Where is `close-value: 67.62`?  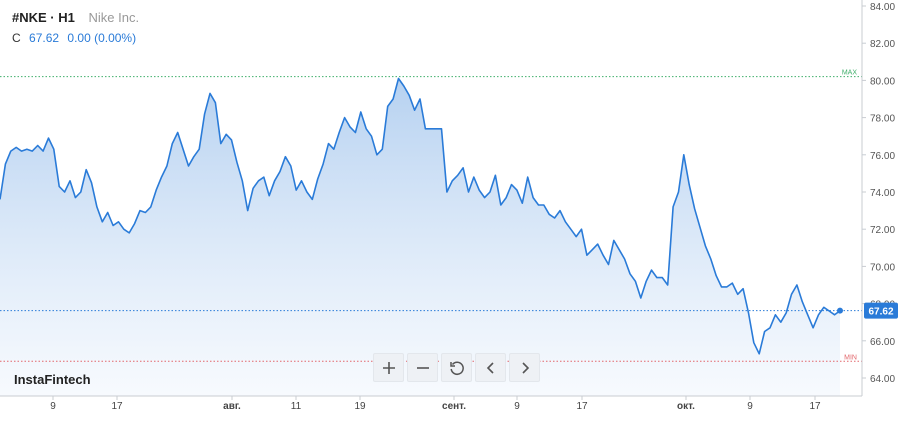
close-value: 67.62 is located at coordinates (44, 38).